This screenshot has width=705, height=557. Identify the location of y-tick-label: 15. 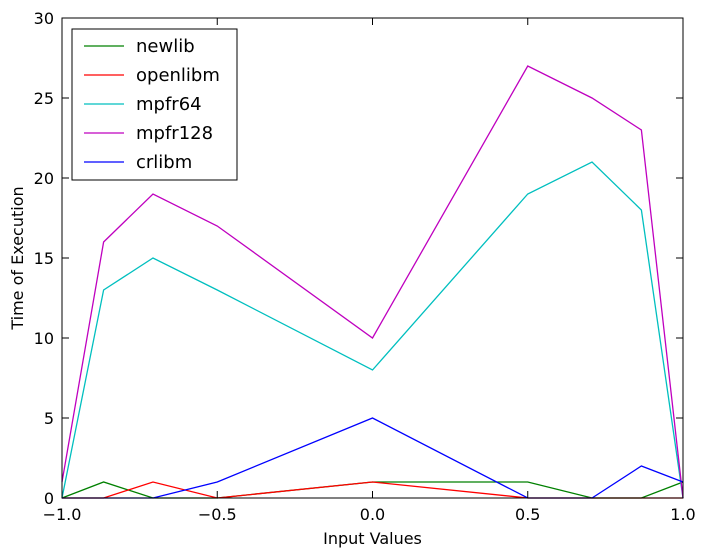
(44, 258).